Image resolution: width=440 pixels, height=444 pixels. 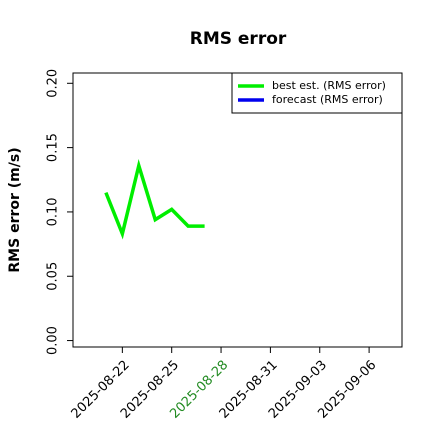 What do you see at coordinates (154, 199) in the screenshot?
I see `series-line` at bounding box center [154, 199].